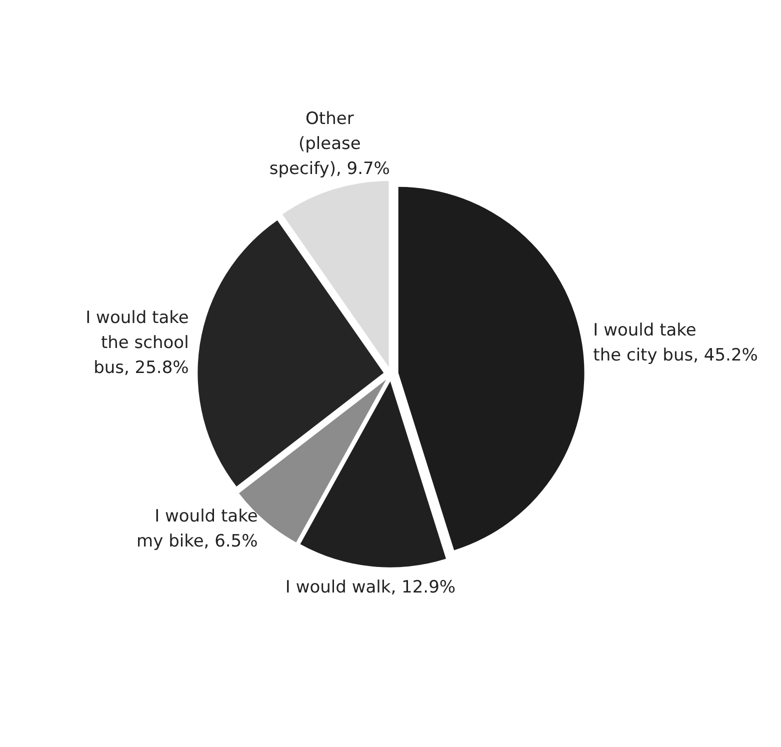  I want to click on slice-label: I would take the school bus, 25.8%, so click(137, 343).